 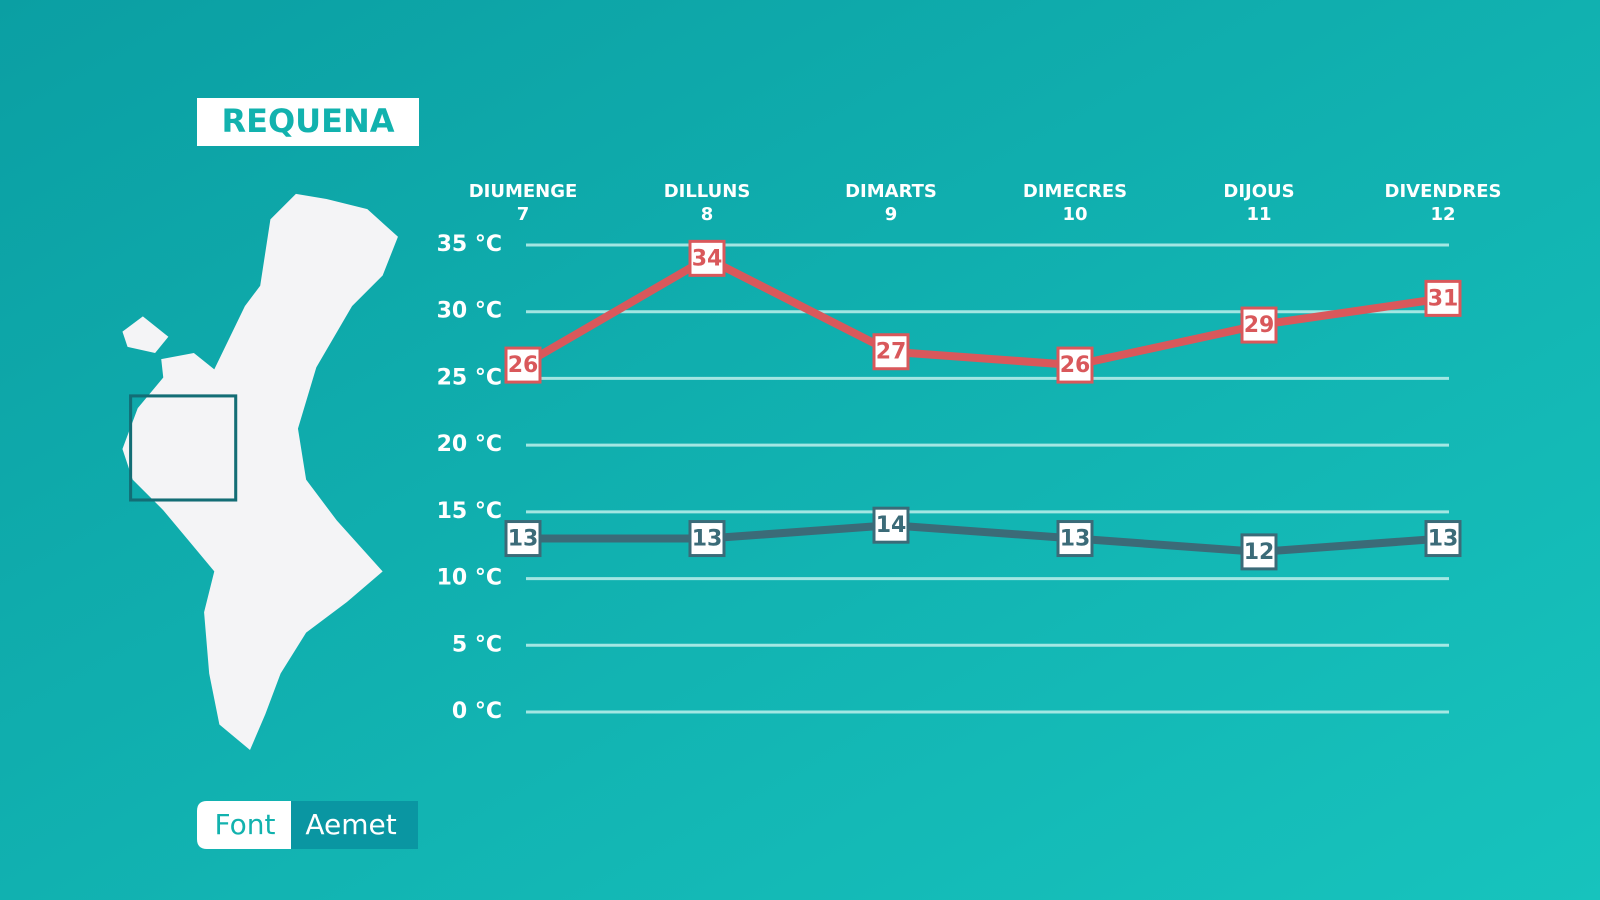 What do you see at coordinates (145, 335) in the screenshot?
I see `map-island` at bounding box center [145, 335].